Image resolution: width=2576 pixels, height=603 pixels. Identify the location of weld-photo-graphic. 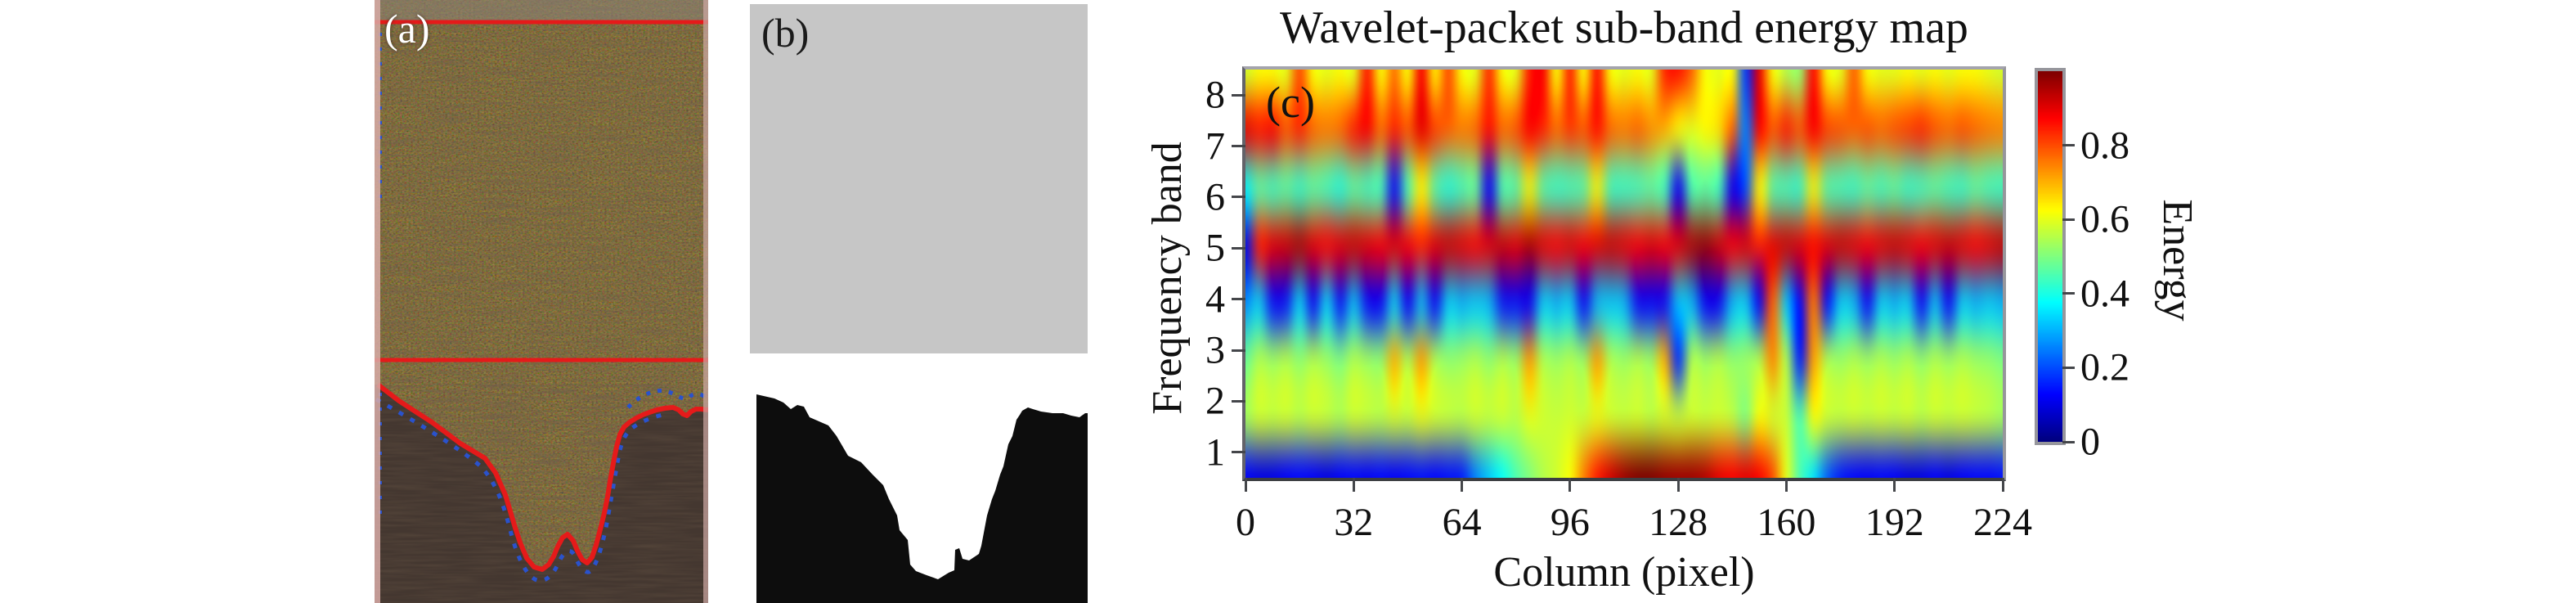
(541, 302).